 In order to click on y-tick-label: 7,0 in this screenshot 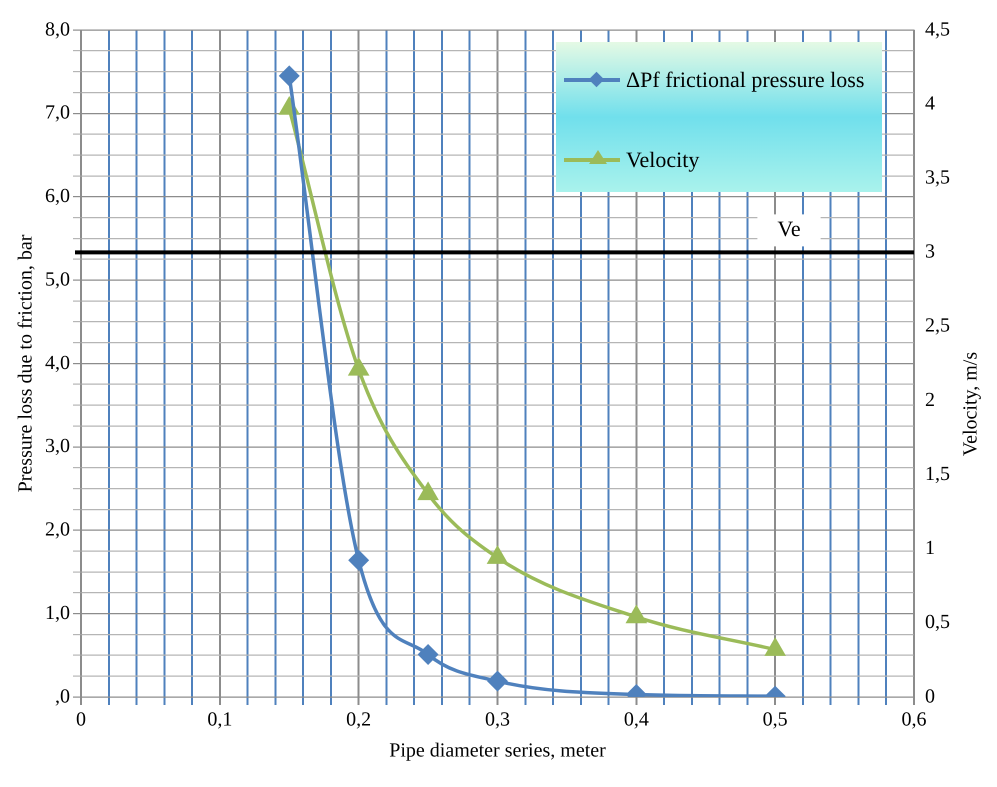, I will do `click(57, 113)`.